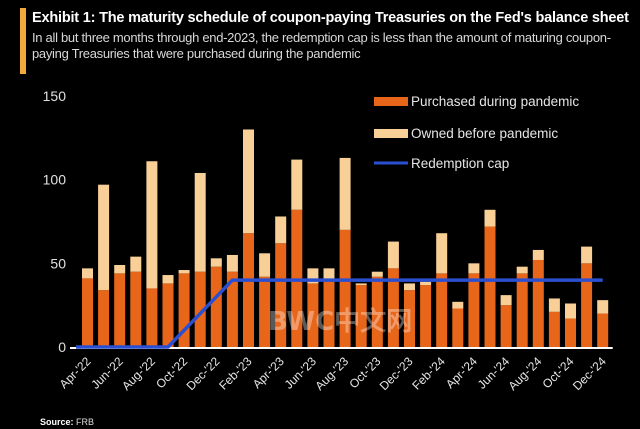  What do you see at coordinates (85, 422) in the screenshot?
I see `source-value: FRB` at bounding box center [85, 422].